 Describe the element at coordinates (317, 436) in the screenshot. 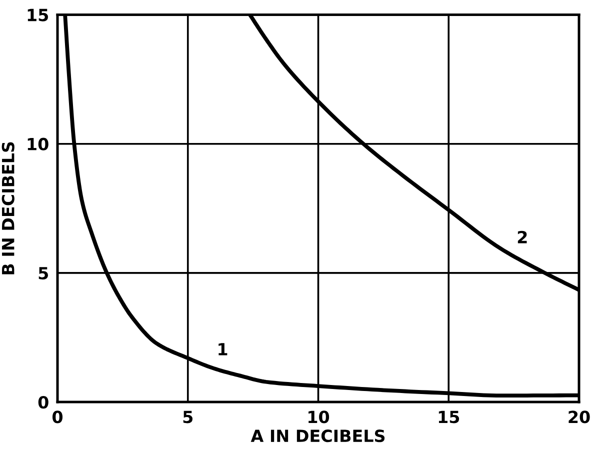

I see `x-axis-title: A IN DECIBELS` at that location.